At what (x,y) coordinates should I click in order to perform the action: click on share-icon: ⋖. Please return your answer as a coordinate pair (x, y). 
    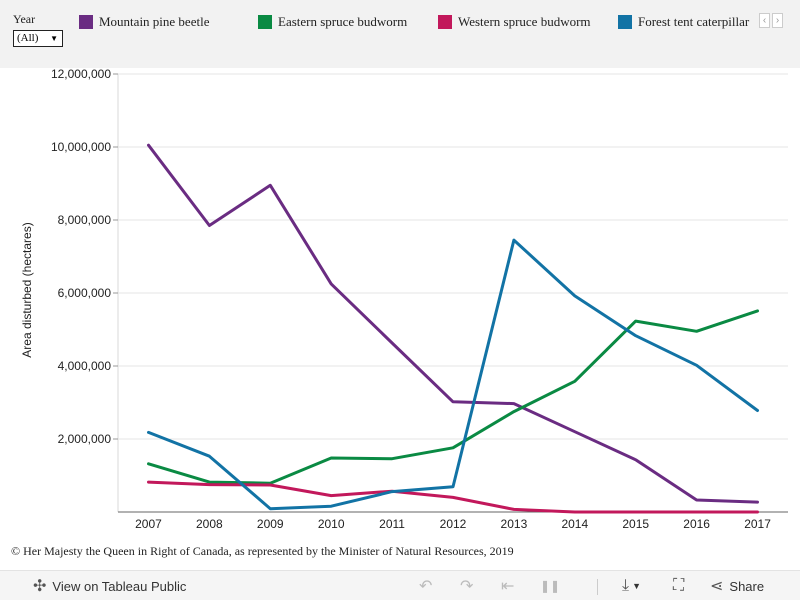
    Looking at the image, I should click on (717, 586).